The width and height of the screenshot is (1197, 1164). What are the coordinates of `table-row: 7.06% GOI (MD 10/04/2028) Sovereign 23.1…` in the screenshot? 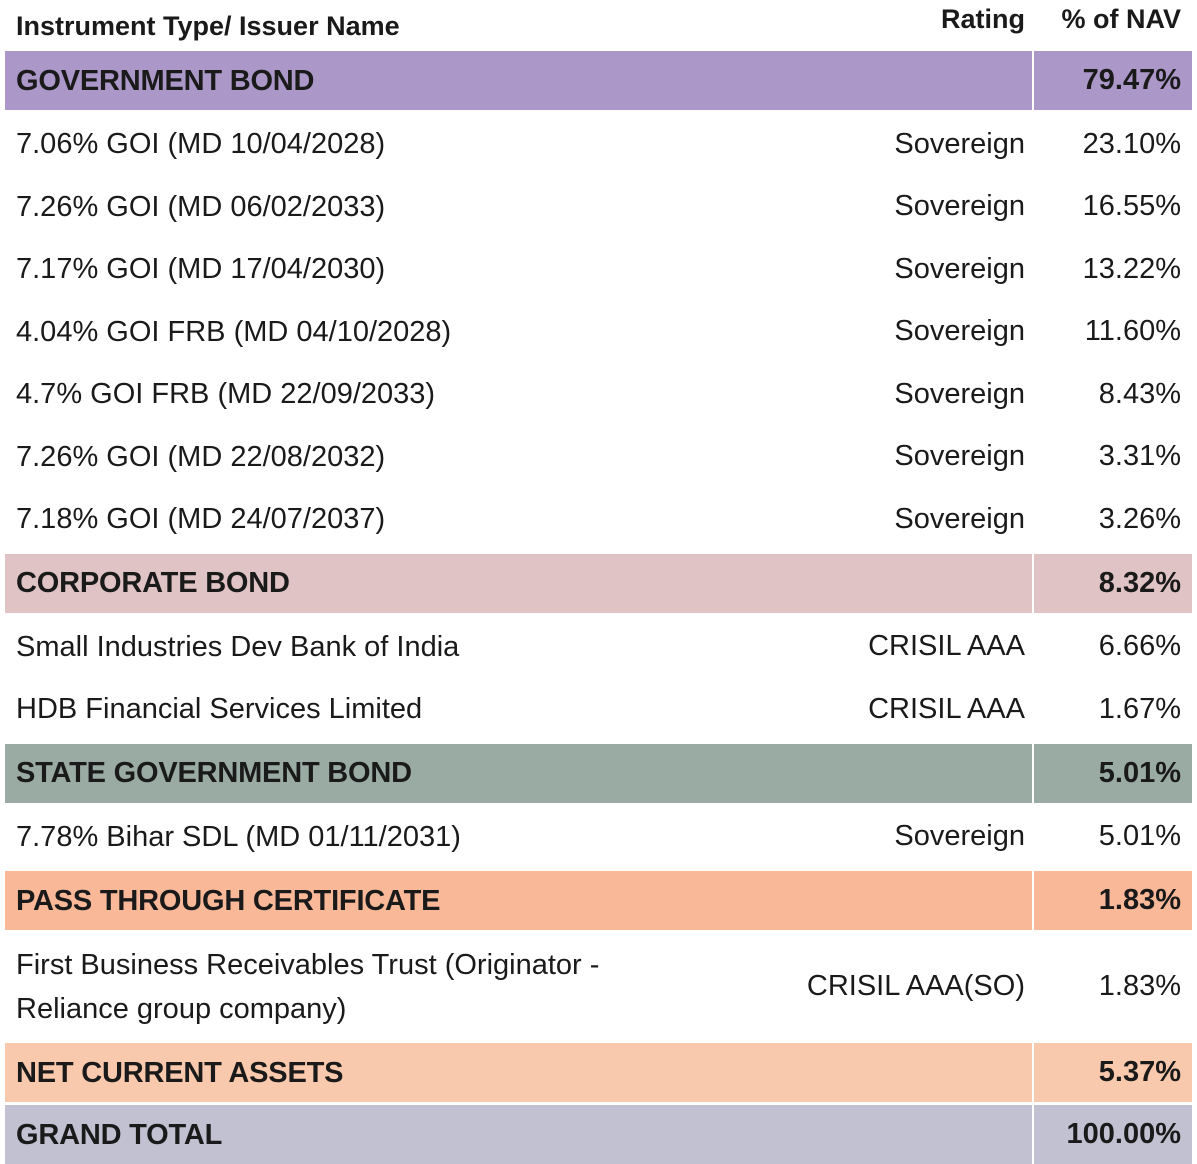 It's located at (598, 144).